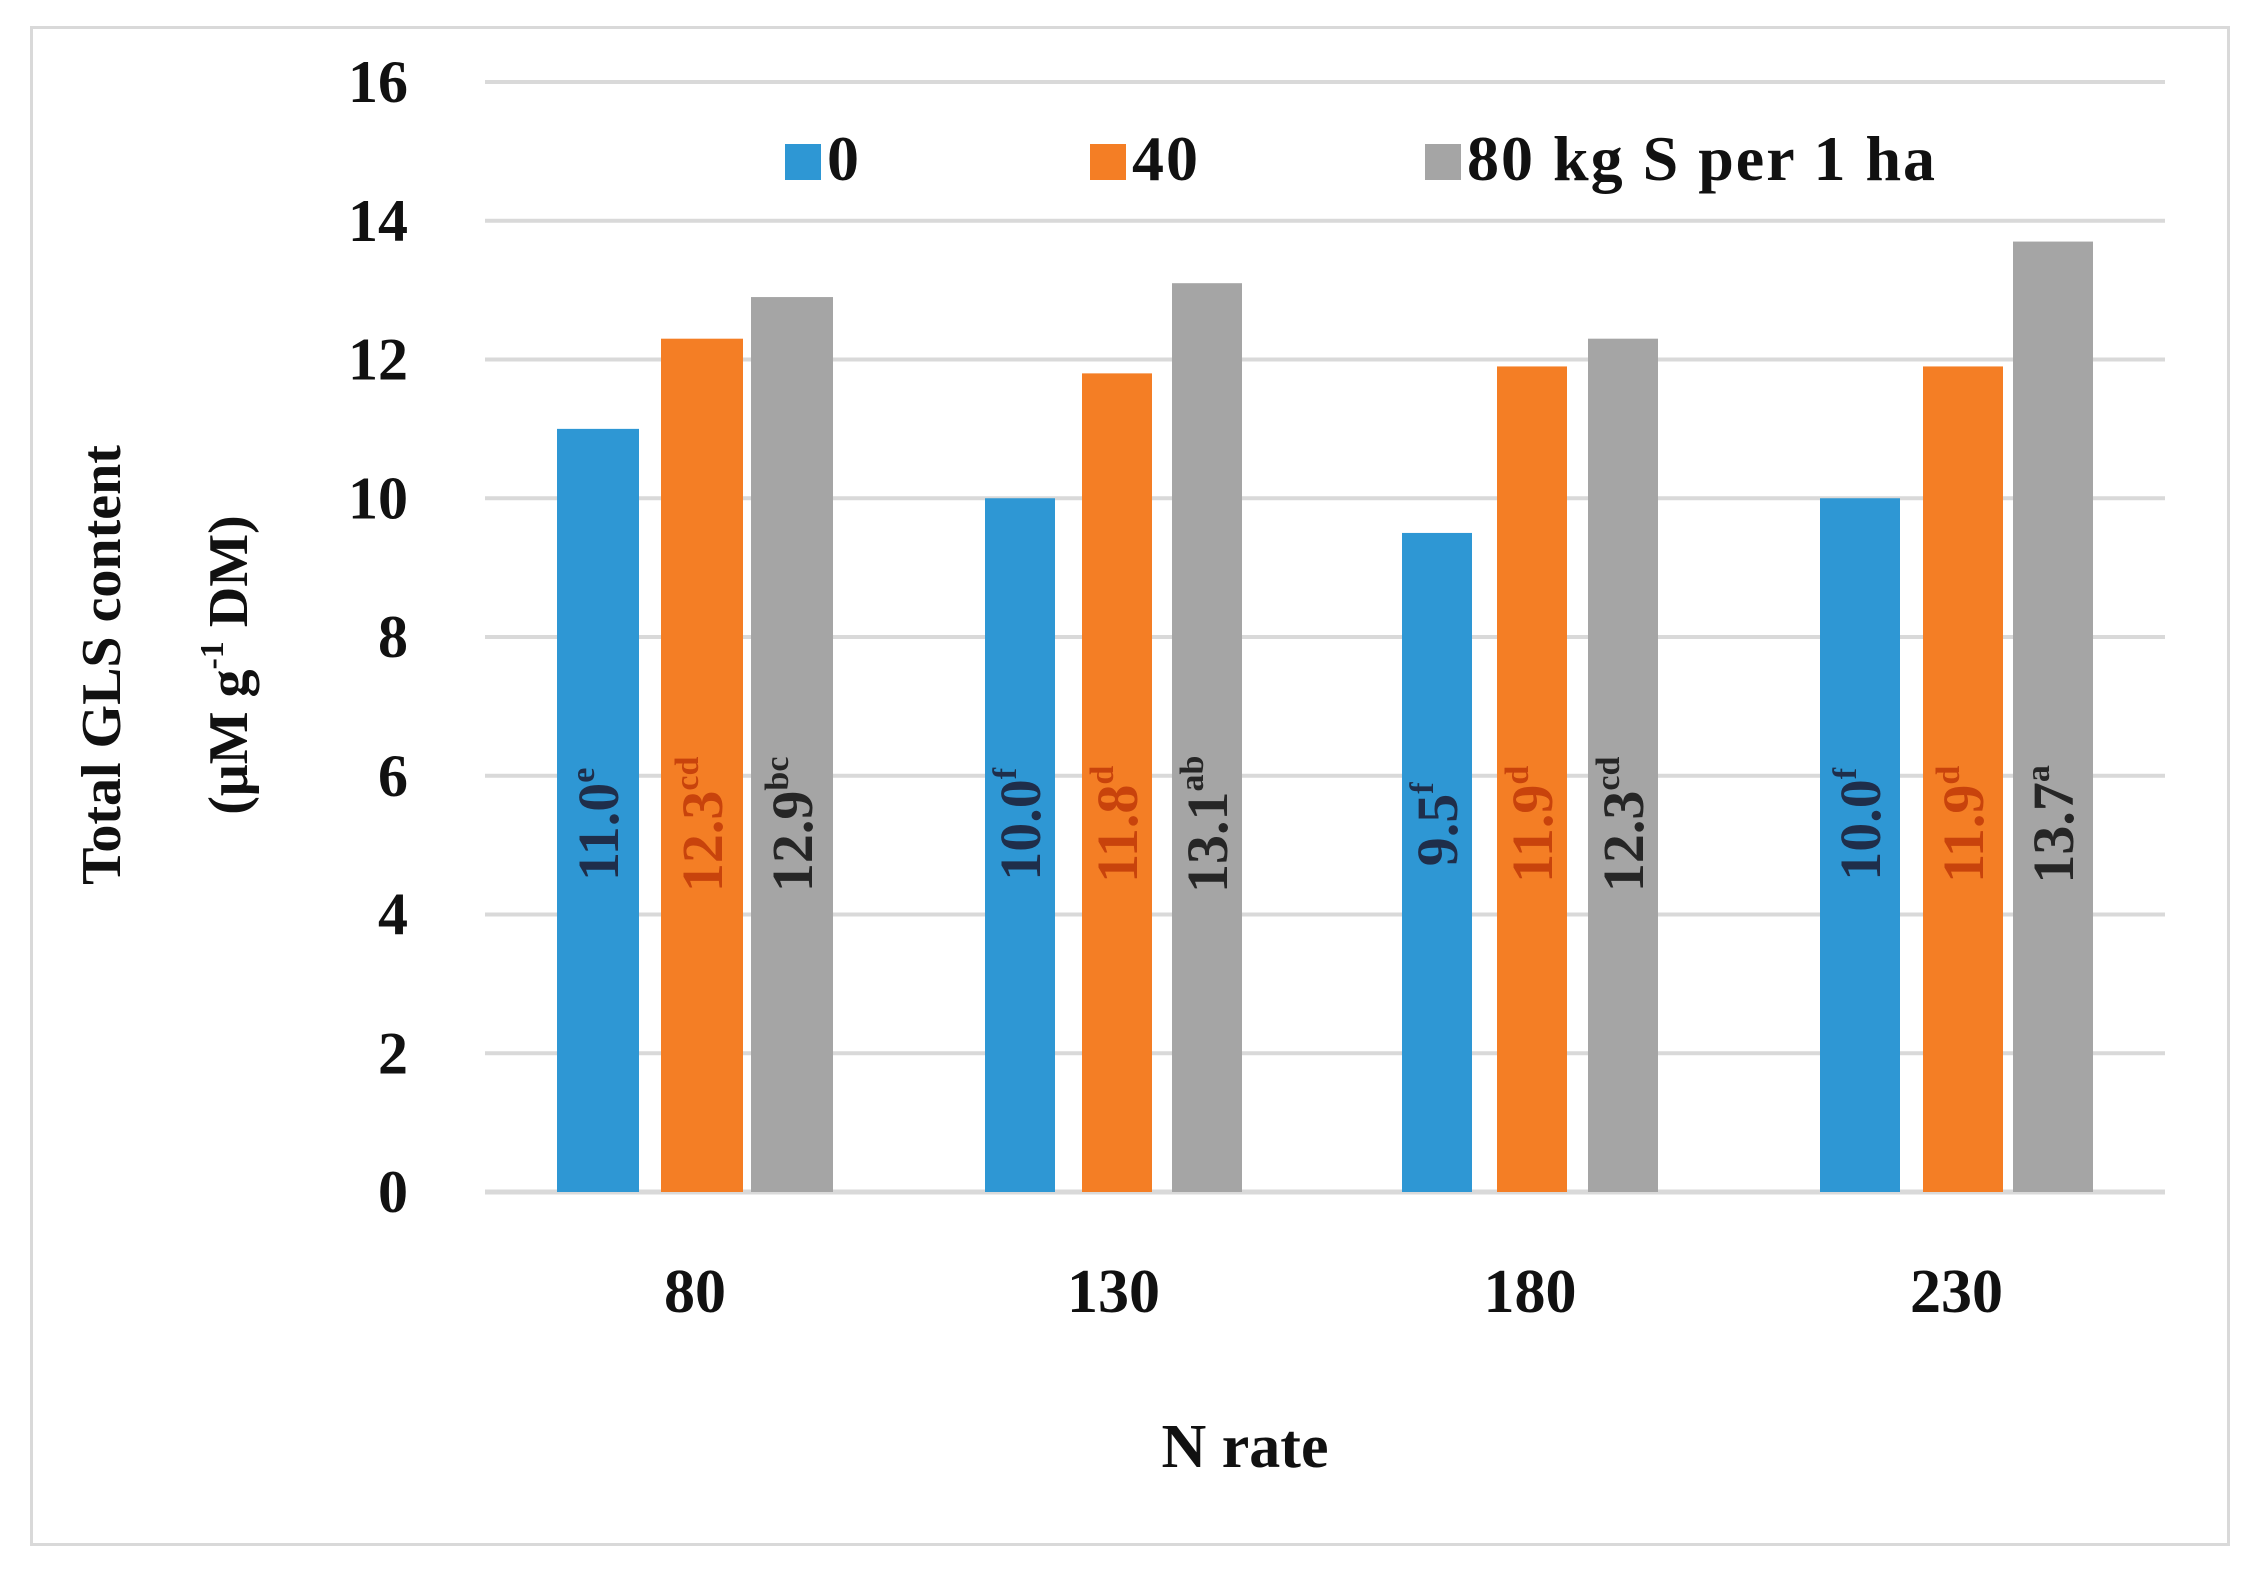 This screenshot has width=2261, height=1584. What do you see at coordinates (378, 82) in the screenshot?
I see `y-tick-label-16: 16` at bounding box center [378, 82].